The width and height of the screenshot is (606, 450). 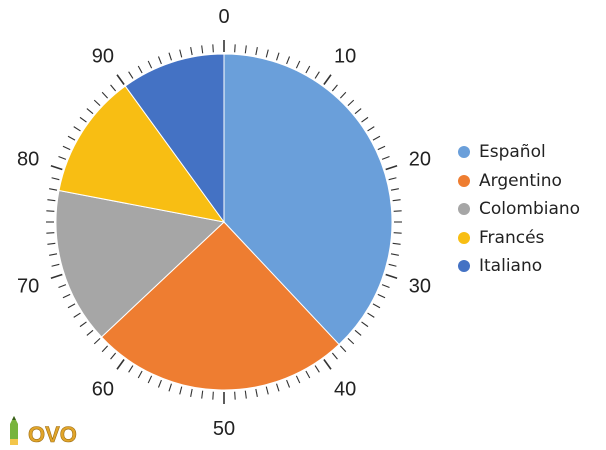 What do you see at coordinates (519, 181) in the screenshot?
I see `legend-item: Argentino` at bounding box center [519, 181].